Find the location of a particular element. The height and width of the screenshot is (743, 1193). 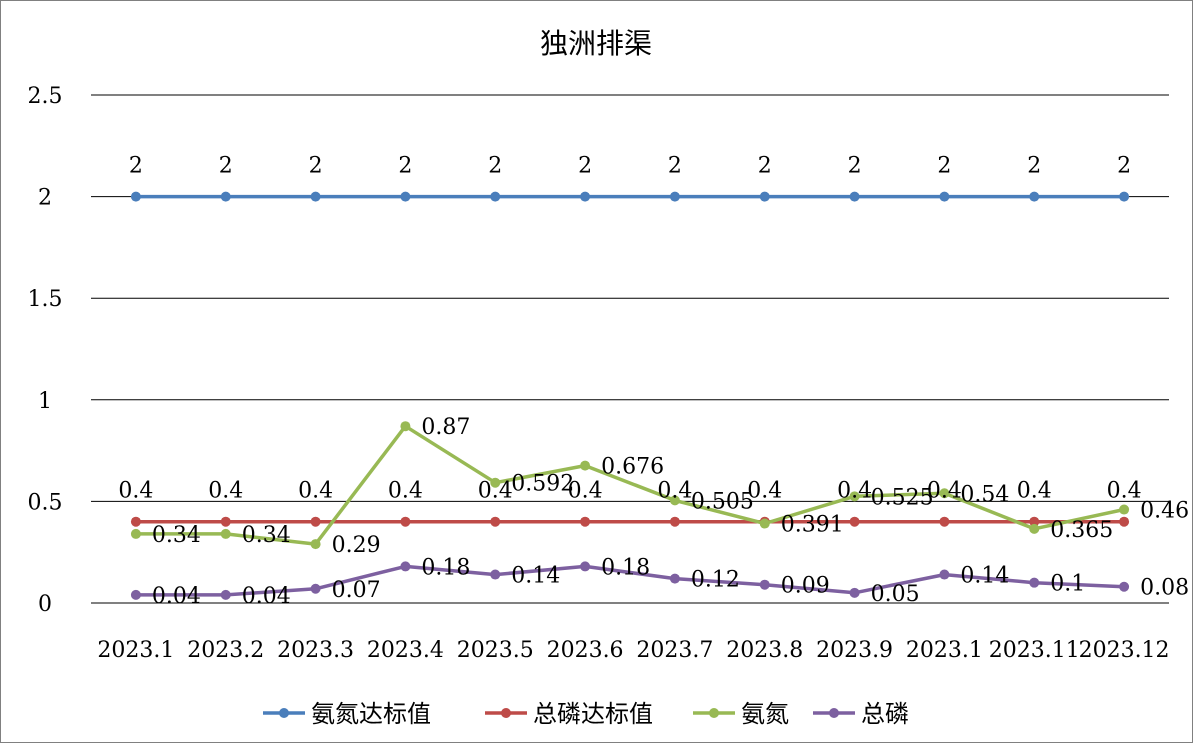

y-tick-label: 0 is located at coordinates (45, 604).